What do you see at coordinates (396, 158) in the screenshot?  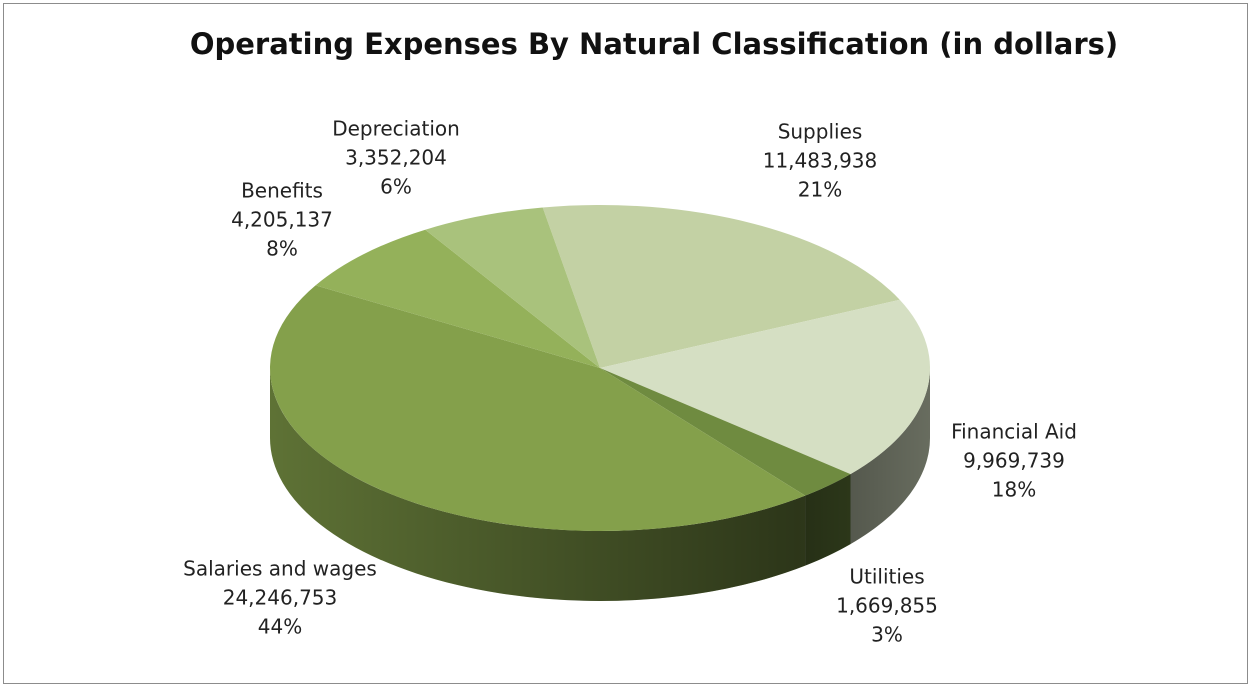 I see `value-label: 3,352,204` at bounding box center [396, 158].